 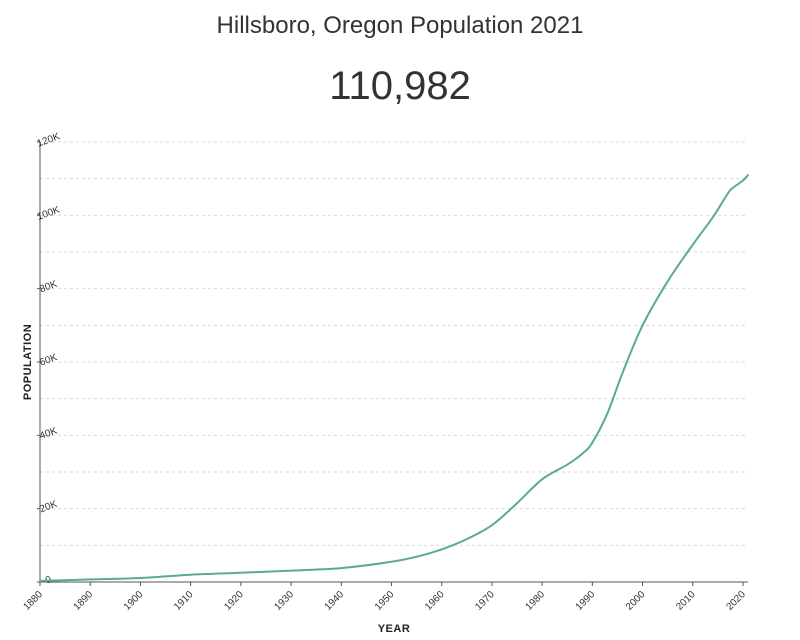 I want to click on x-tick-label: 1970, so click(x=485, y=601).